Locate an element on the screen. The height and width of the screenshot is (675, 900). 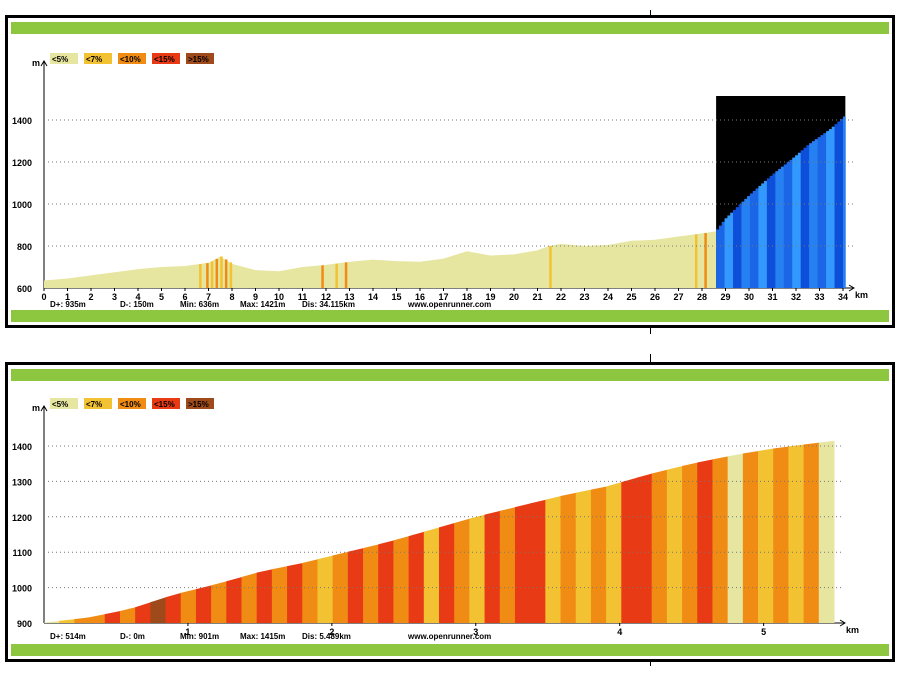
x-tick-label: 13 is located at coordinates (349, 297).